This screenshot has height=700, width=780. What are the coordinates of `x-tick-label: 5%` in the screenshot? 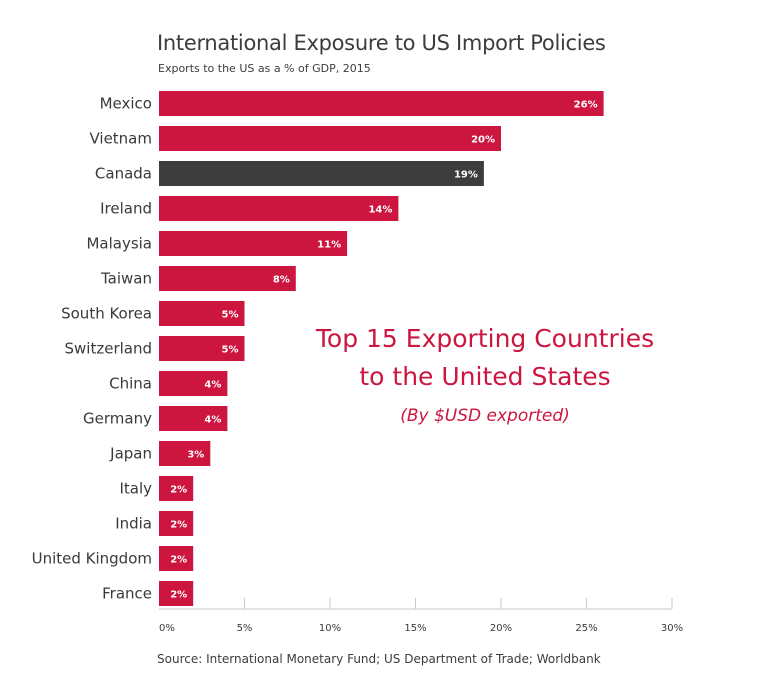 It's located at (245, 628).